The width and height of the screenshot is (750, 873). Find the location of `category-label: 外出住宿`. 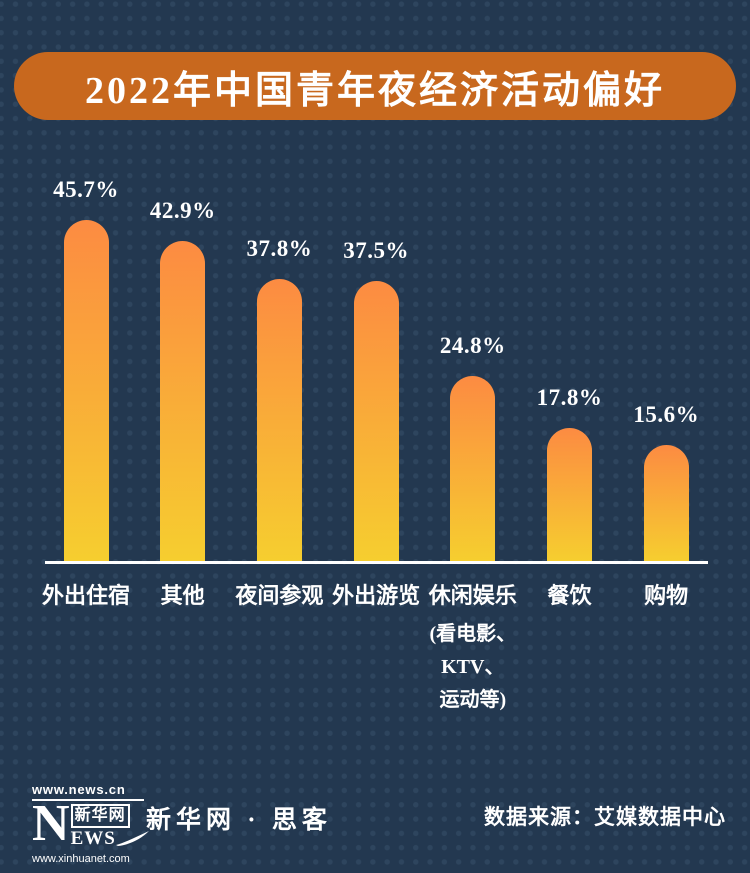

category-label: 外出住宿 is located at coordinates (86, 596).